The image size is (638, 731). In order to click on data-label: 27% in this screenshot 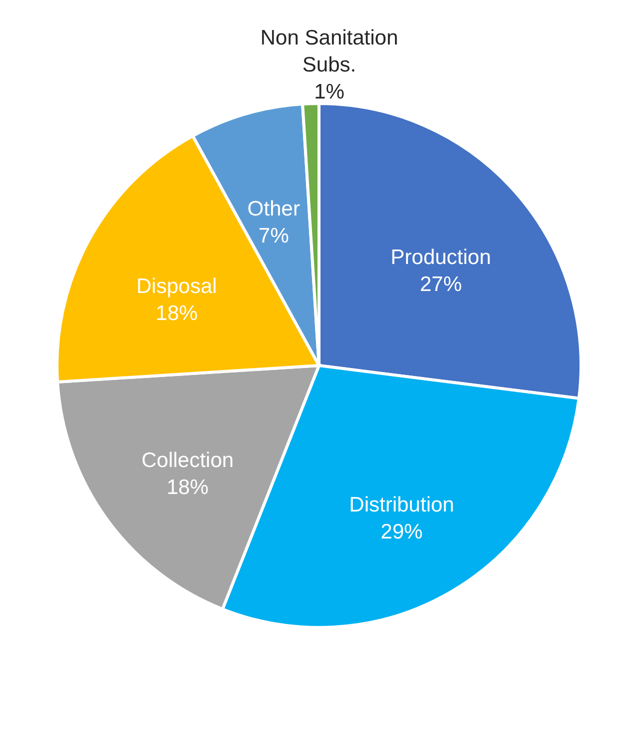, I will do `click(441, 284)`.